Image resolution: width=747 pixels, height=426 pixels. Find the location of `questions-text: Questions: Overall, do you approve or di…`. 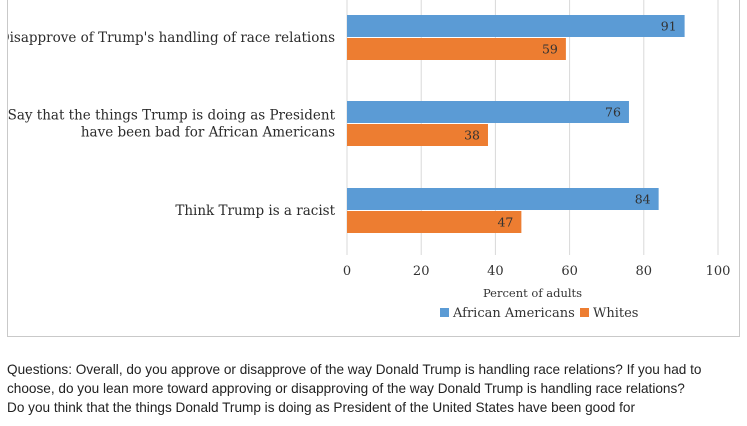

questions-text: Questions: Overall, do you approve or di… is located at coordinates (354, 379).